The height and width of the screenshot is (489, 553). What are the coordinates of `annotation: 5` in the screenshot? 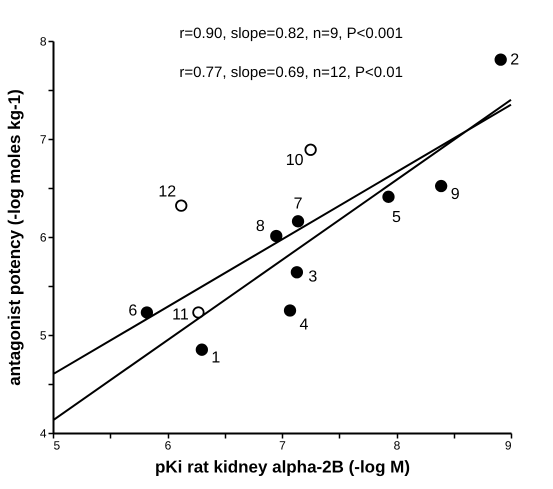 It's located at (397, 217).